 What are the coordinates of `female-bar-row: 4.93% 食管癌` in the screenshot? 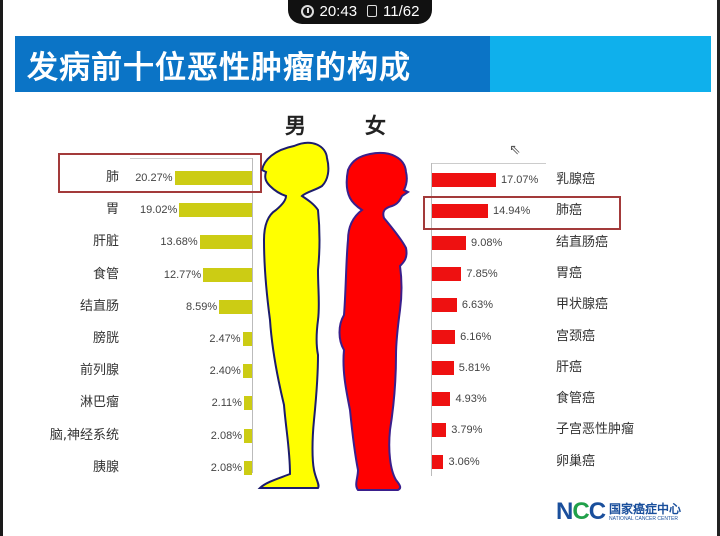 It's located at (547, 399).